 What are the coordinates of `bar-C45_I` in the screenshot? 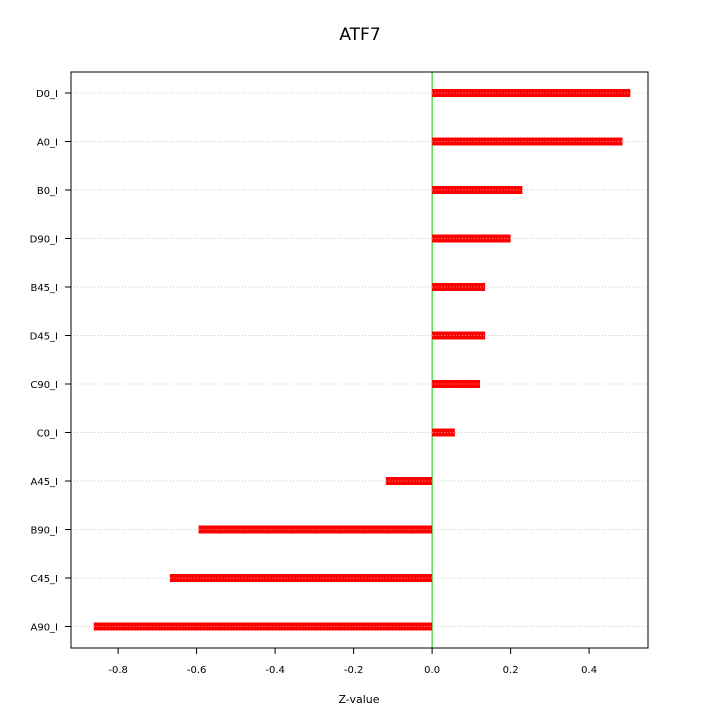 It's located at (301, 578).